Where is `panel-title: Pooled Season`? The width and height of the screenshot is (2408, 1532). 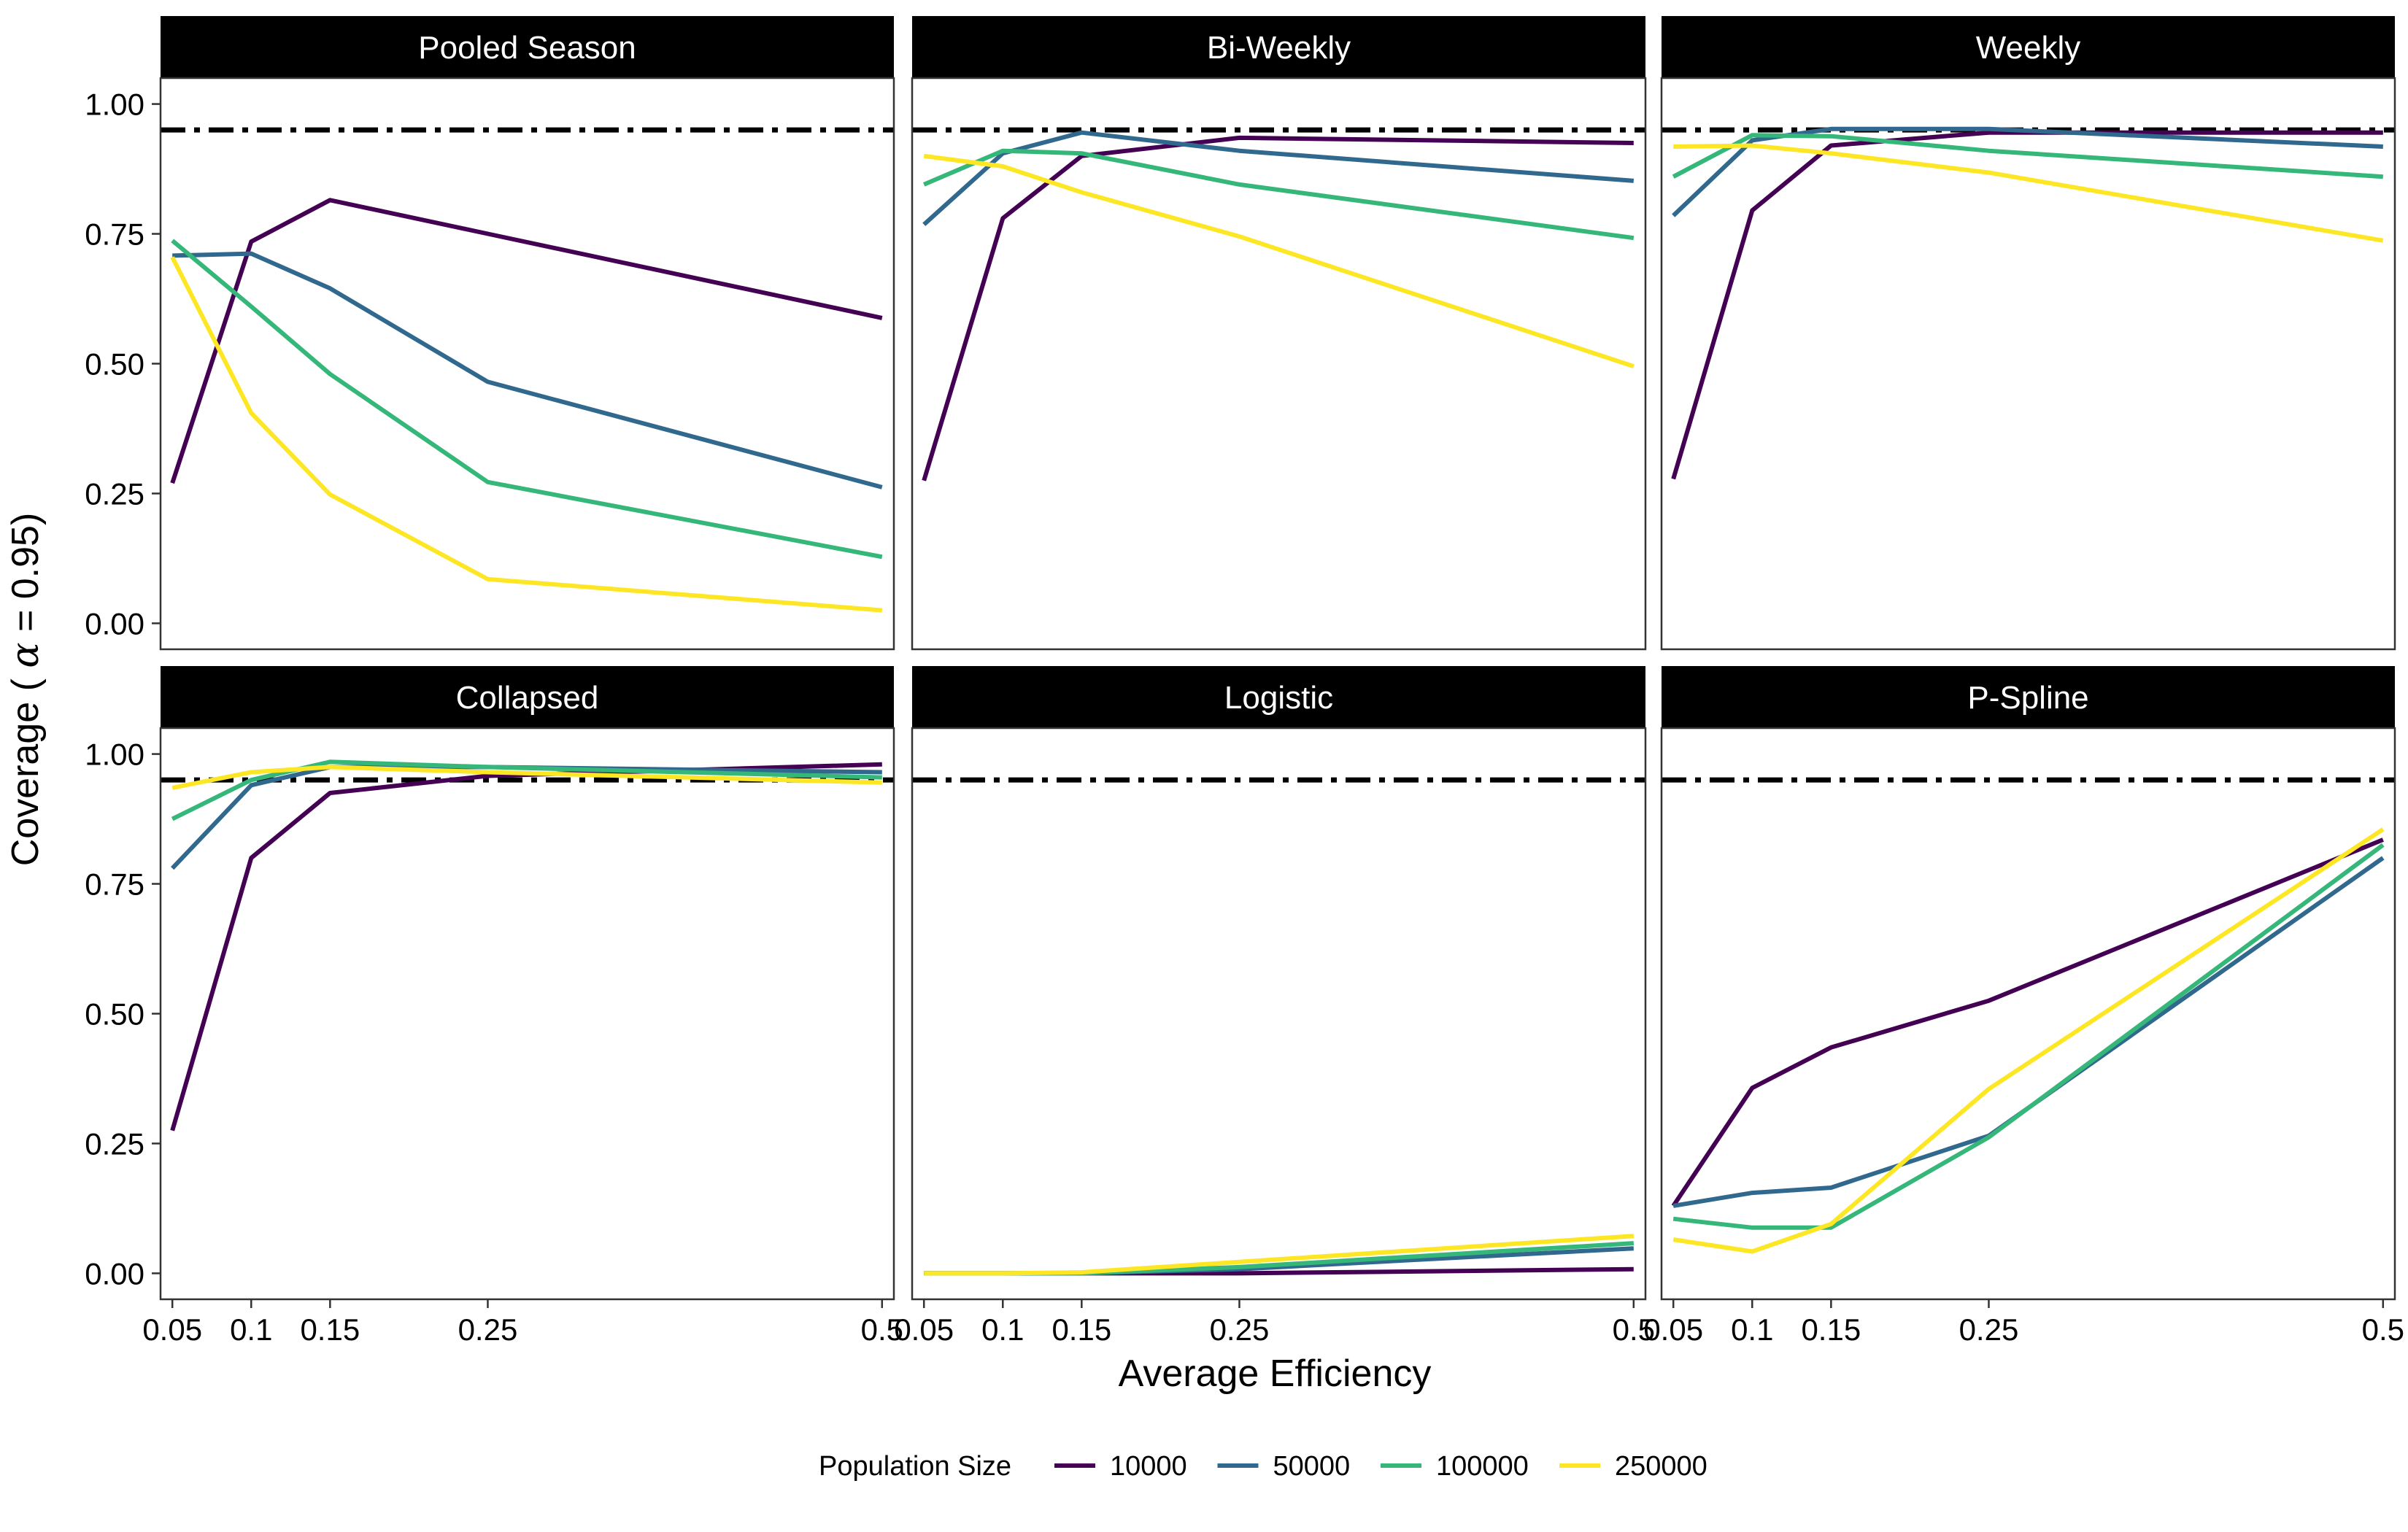
panel-title: Pooled Season is located at coordinates (527, 48).